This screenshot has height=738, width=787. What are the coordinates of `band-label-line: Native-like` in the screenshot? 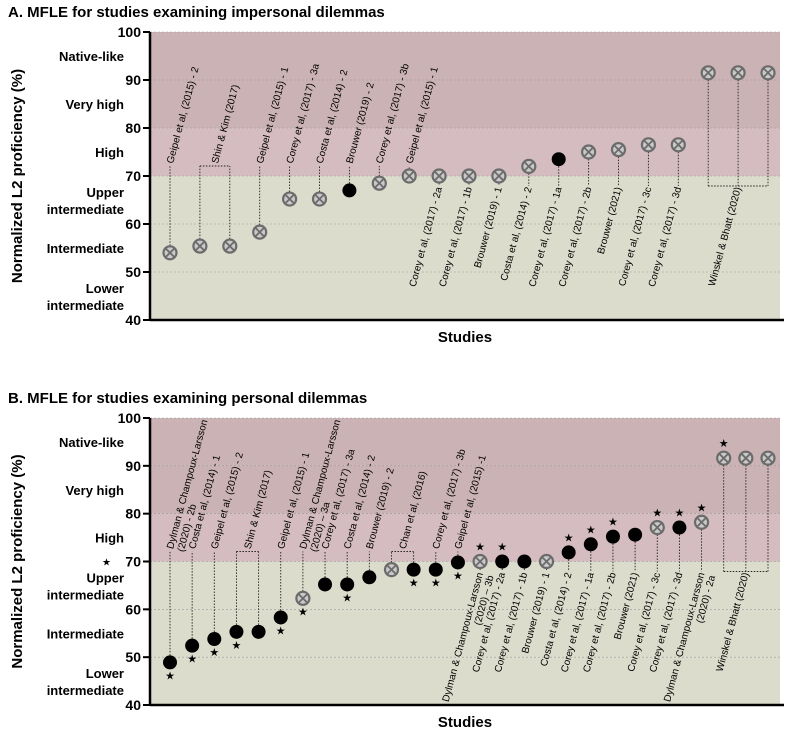 It's located at (91, 442).